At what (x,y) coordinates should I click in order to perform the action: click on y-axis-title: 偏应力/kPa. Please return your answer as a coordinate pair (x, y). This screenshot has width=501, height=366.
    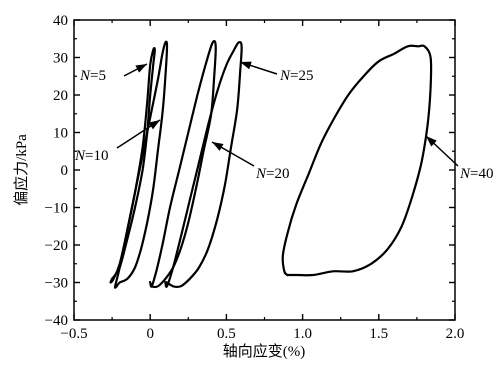
    Looking at the image, I should click on (21, 170).